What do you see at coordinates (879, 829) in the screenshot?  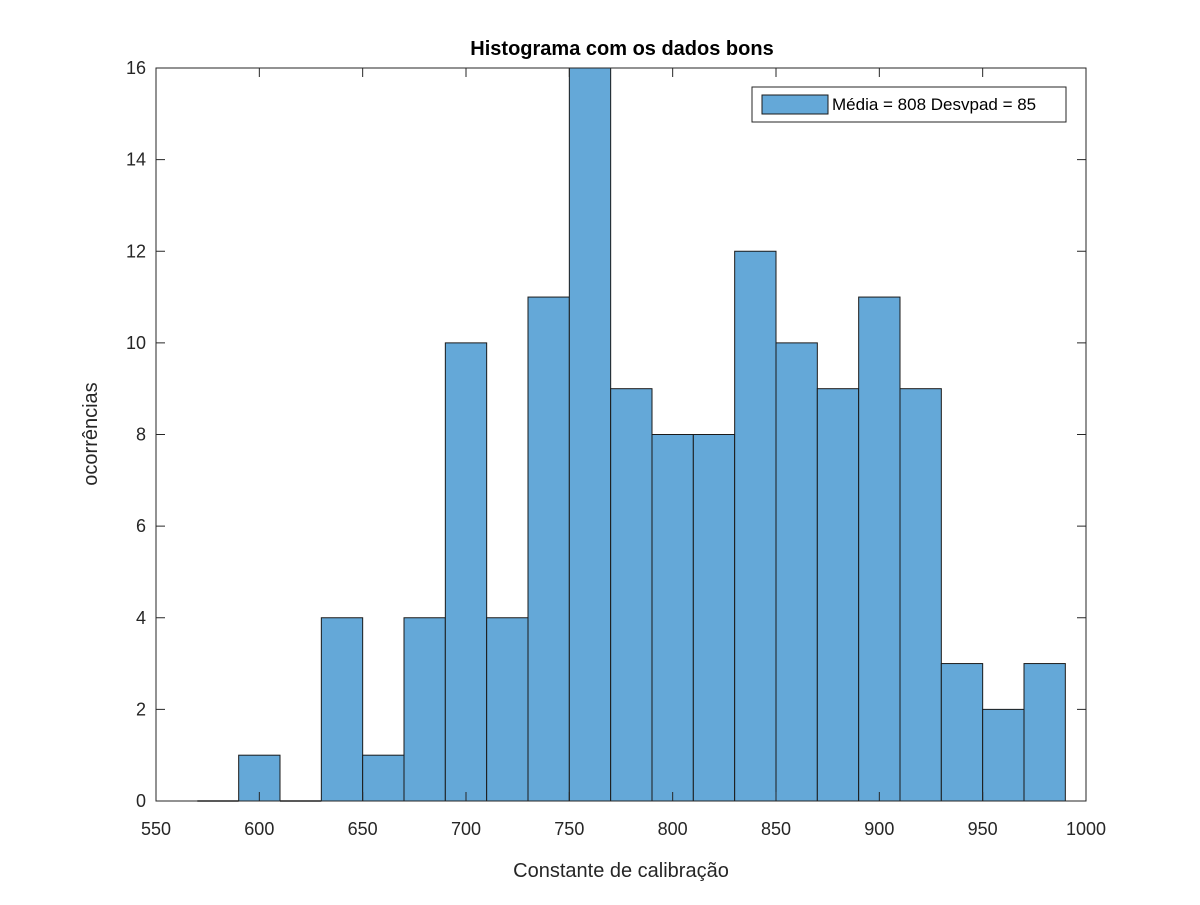 I see `x-tick-label: 900` at bounding box center [879, 829].